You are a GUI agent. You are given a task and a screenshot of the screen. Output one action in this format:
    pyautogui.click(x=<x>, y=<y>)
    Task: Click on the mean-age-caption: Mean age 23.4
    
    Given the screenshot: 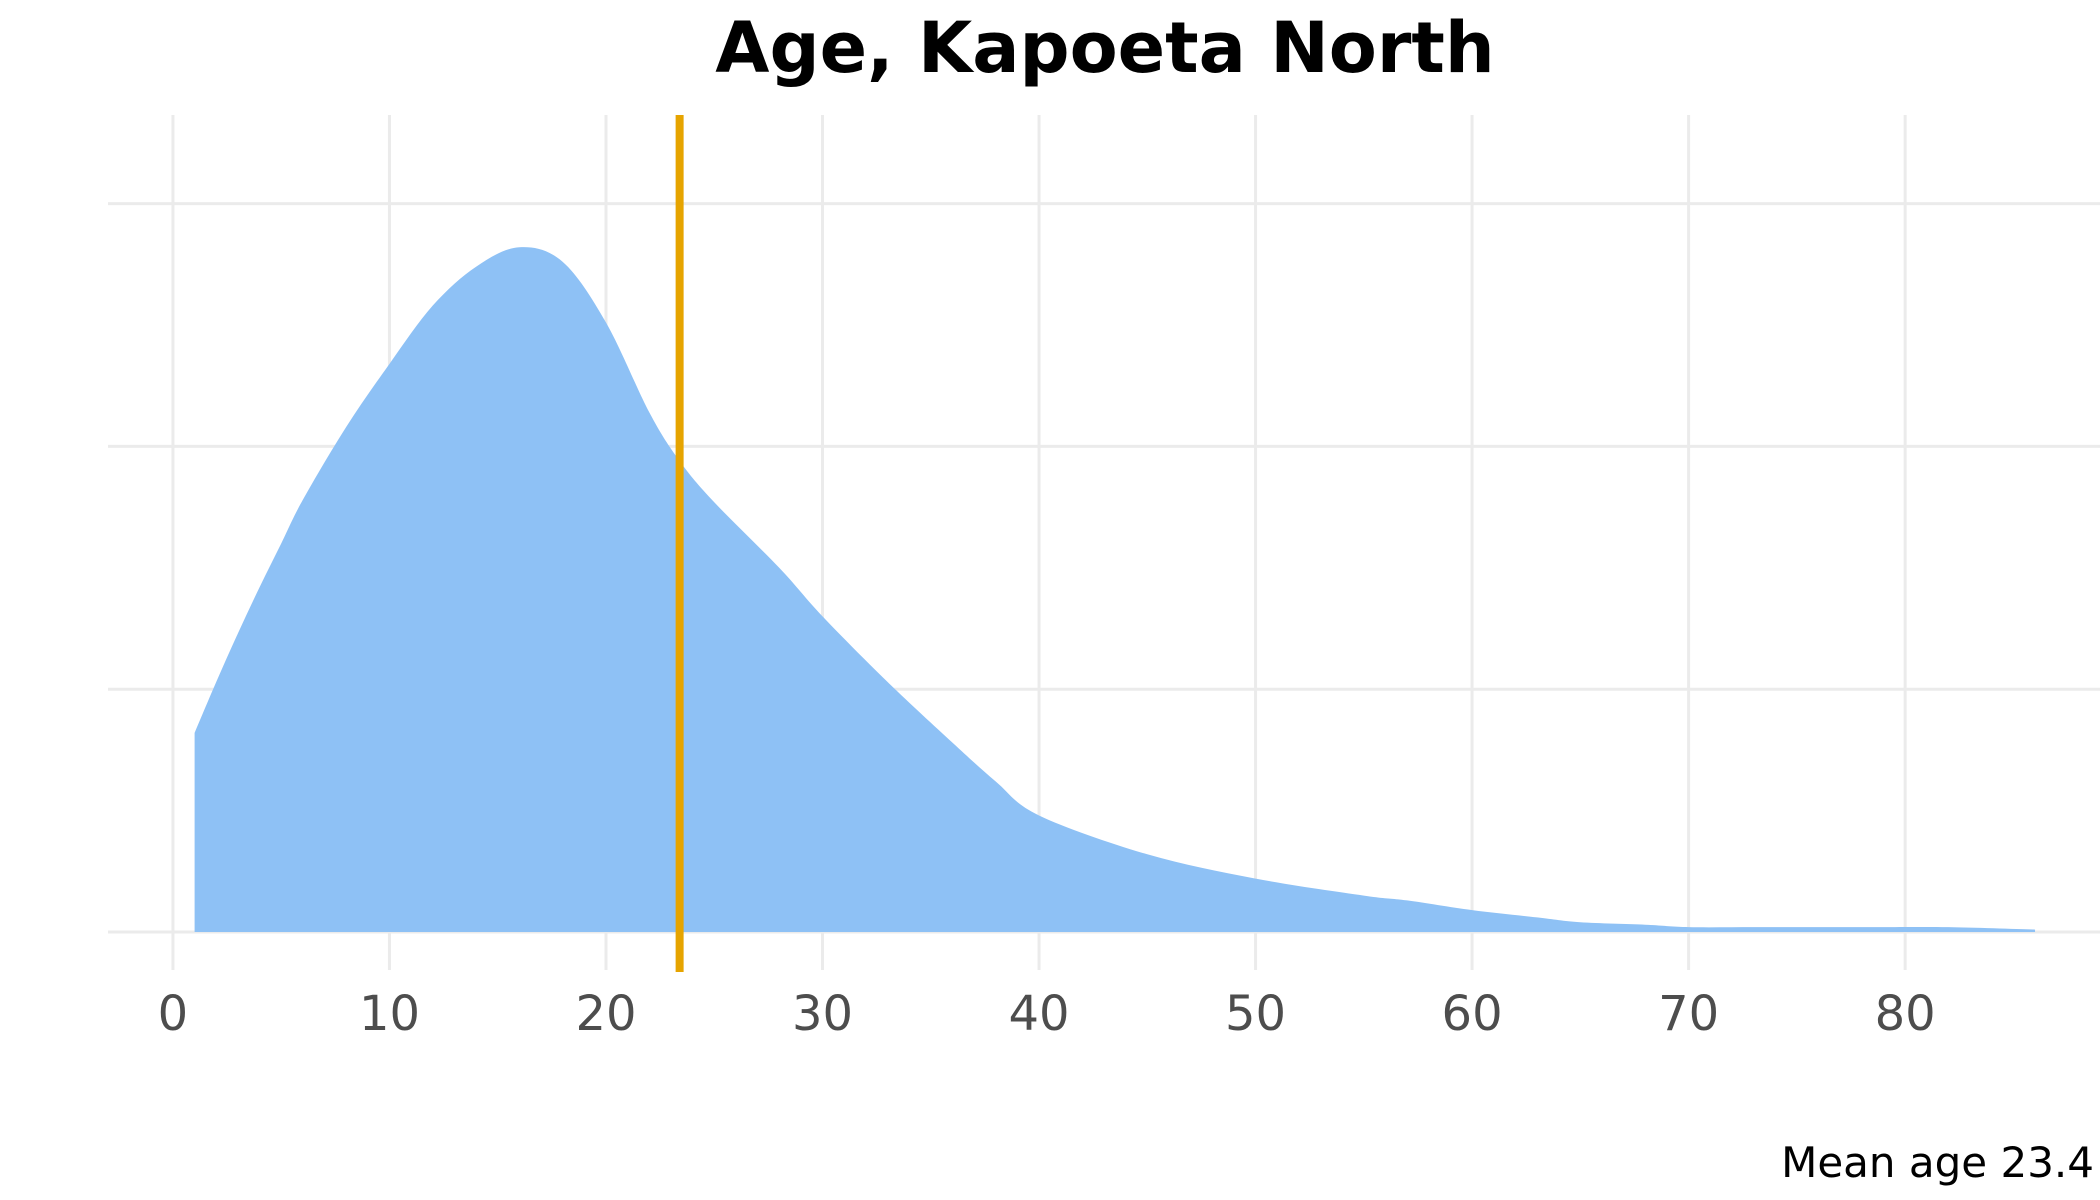 What is the action you would take?
    pyautogui.click(x=1937, y=1162)
    